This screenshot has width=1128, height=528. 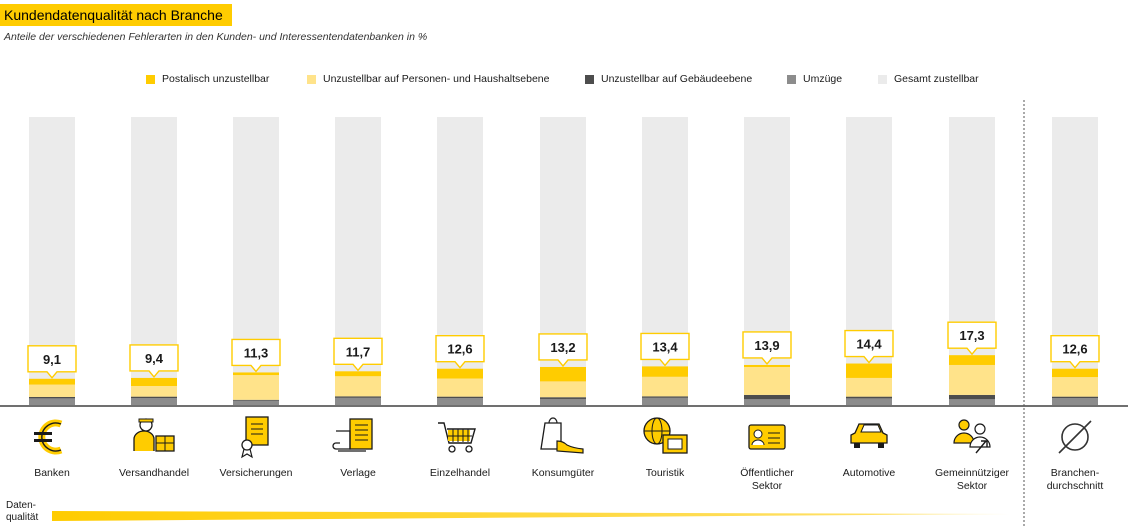 I want to click on value-label: 9,1, so click(x=52, y=359).